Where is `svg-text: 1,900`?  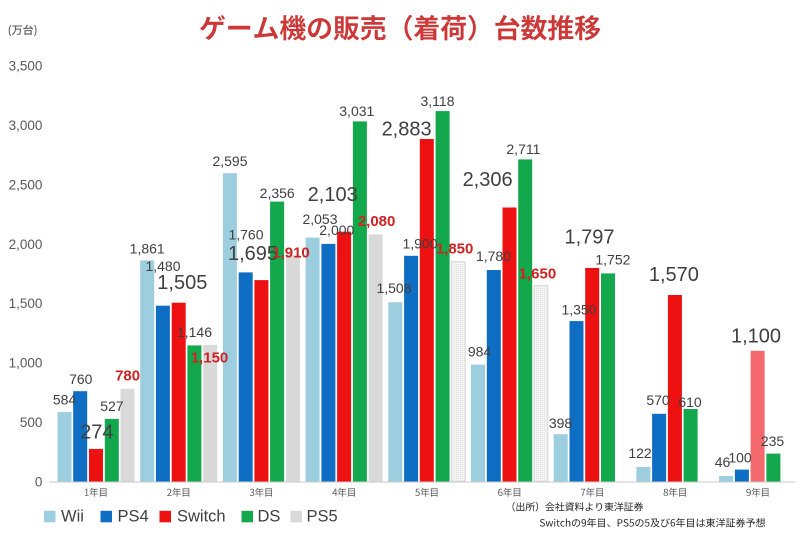 svg-text: 1,900 is located at coordinates (419, 244).